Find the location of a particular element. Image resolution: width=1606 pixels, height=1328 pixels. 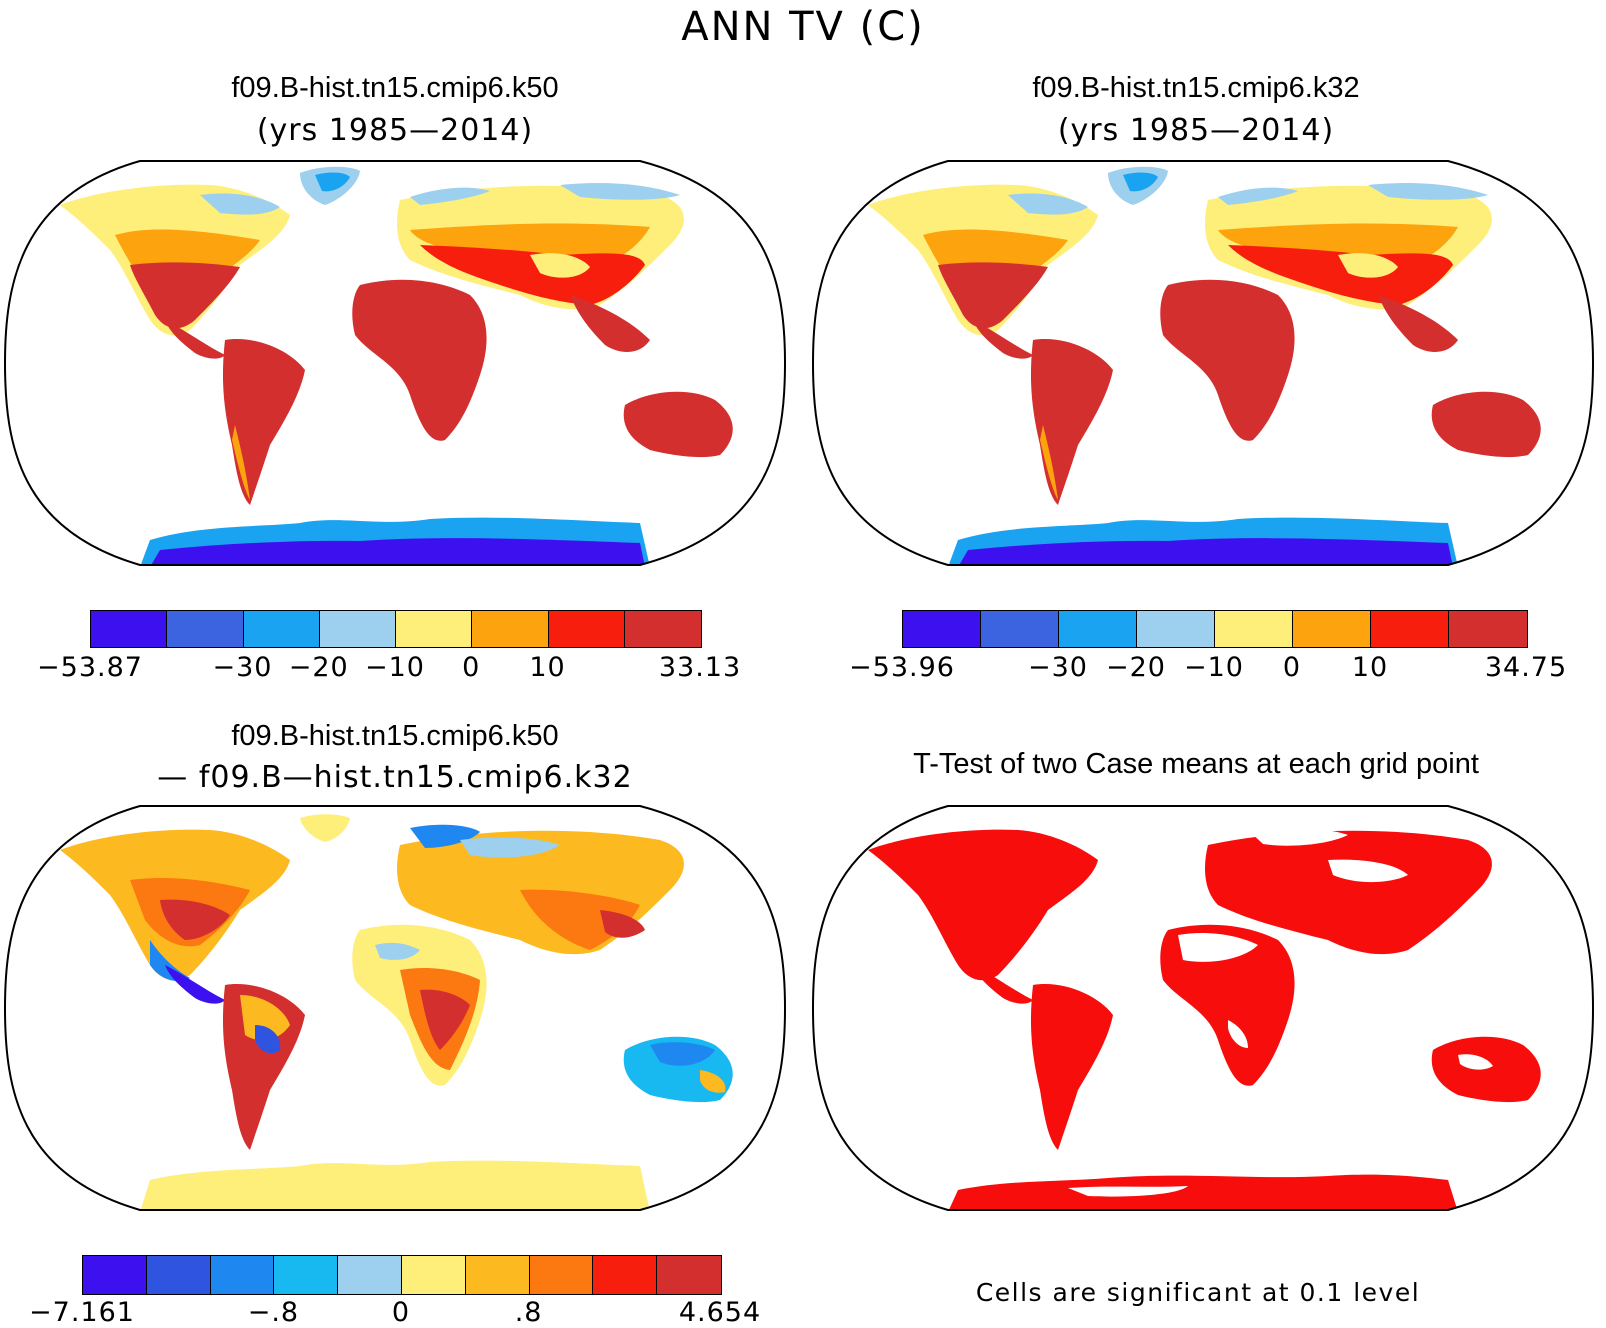

panel1-title: f09.B-hist.tn15.cmip6.k50 is located at coordinates (395, 88).